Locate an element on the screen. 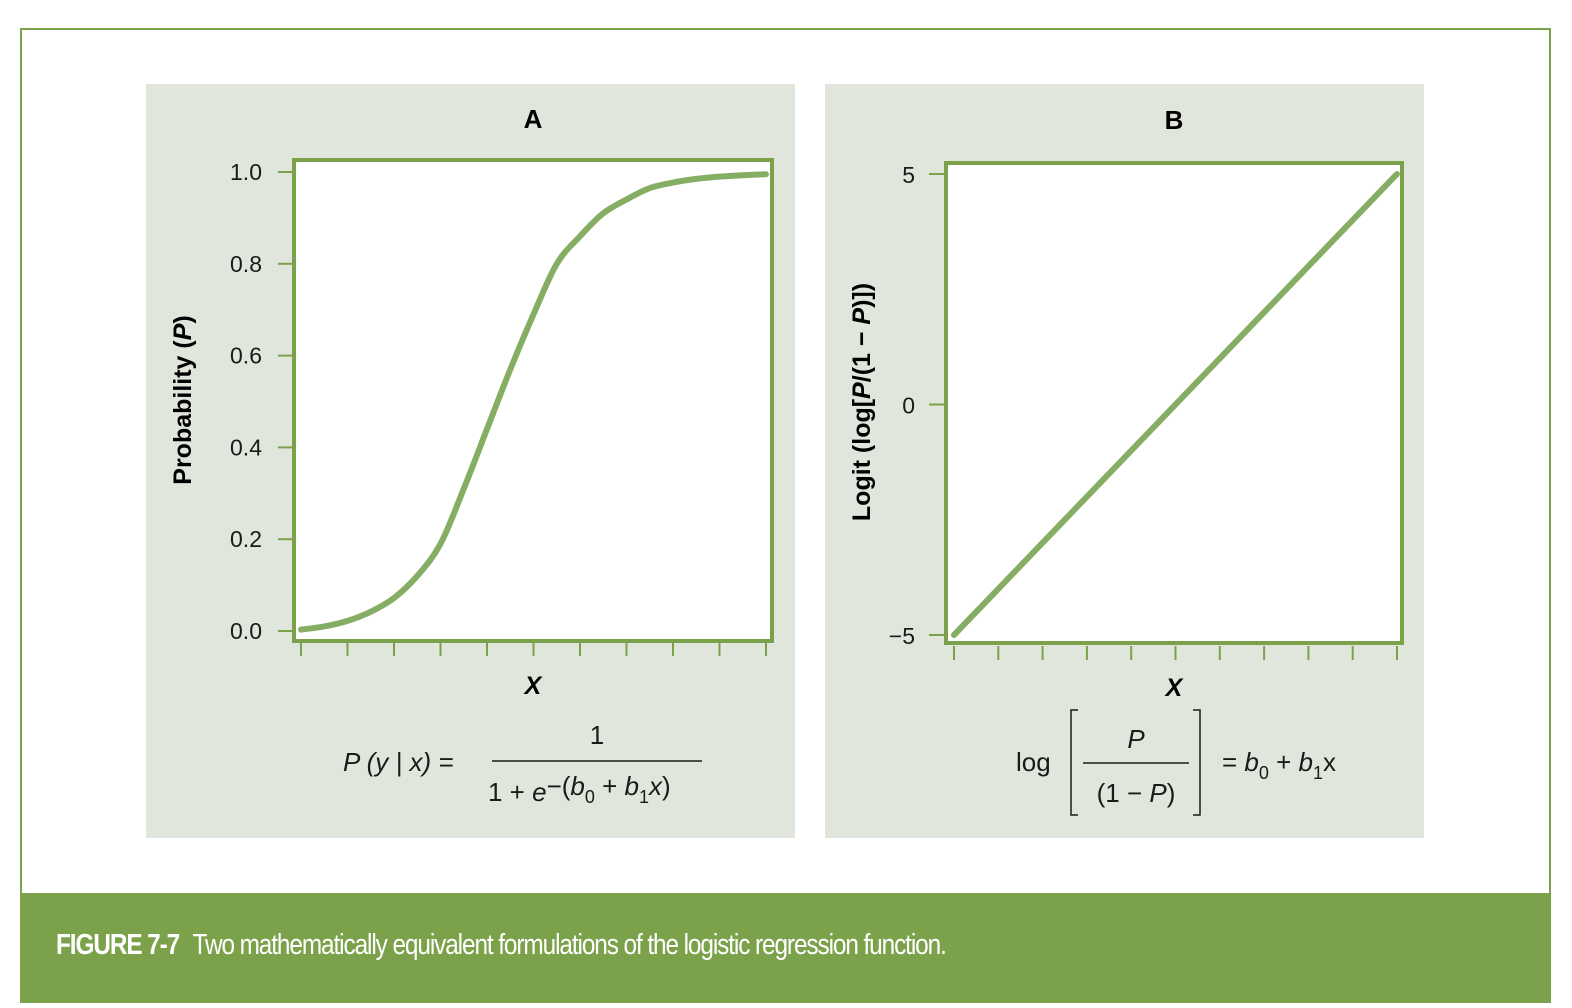 The width and height of the screenshot is (1572, 1008). panel-b-equation: log P (1 − P) = b0 + b1x is located at coordinates (1176, 762).